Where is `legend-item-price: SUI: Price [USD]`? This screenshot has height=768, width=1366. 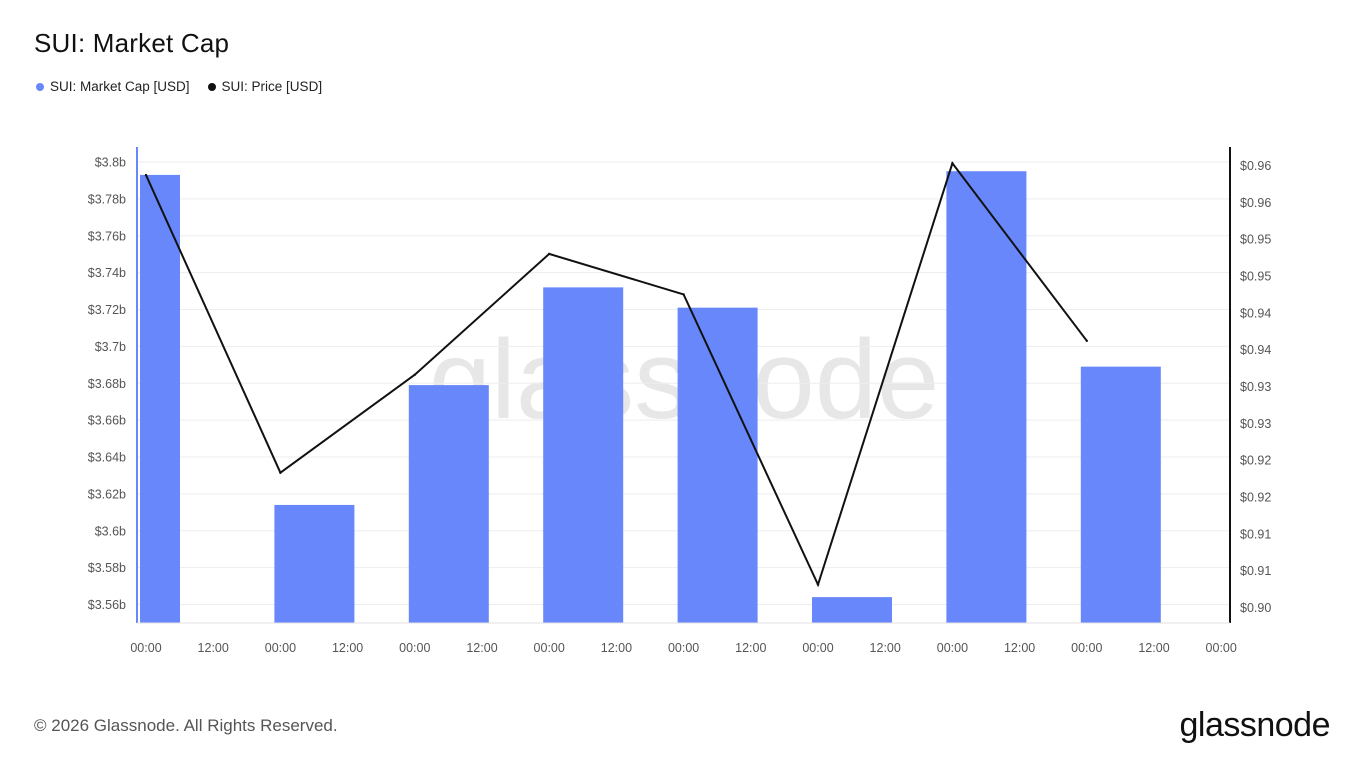
legend-item-price: SUI: Price [USD] is located at coordinates (265, 86).